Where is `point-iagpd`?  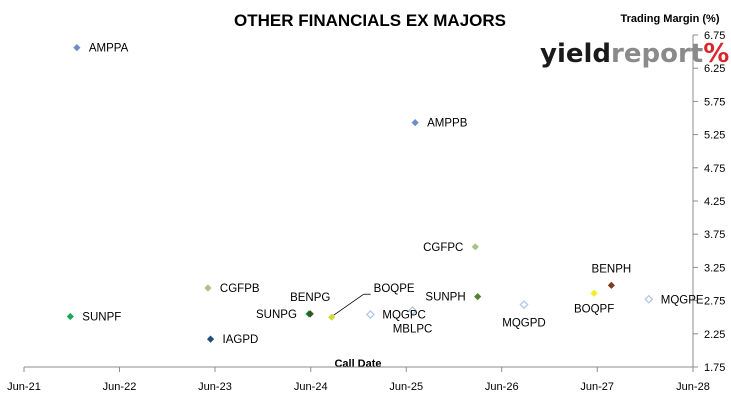
point-iagpd is located at coordinates (210, 339).